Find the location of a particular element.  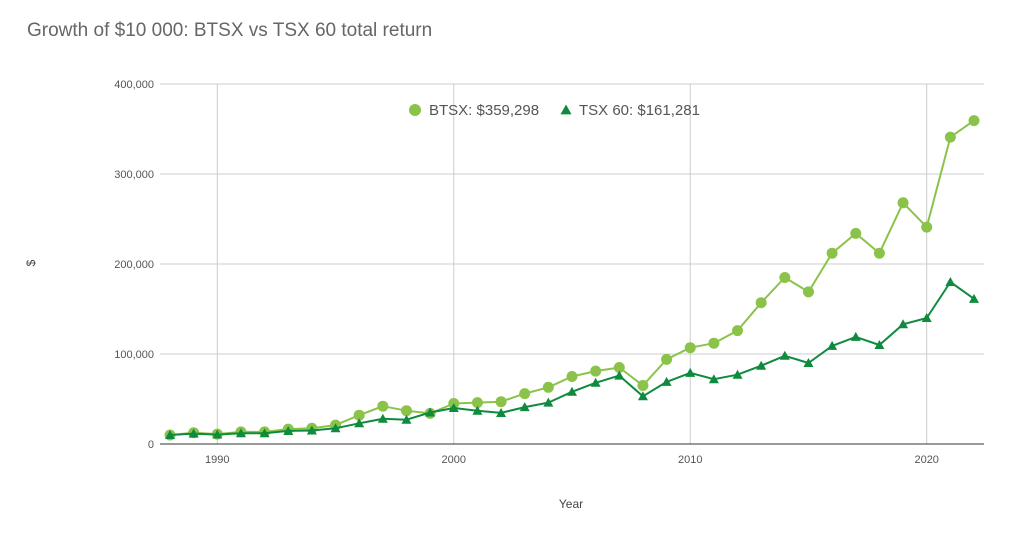

legend-label: TSX 60: $161,281 is located at coordinates (639, 110).